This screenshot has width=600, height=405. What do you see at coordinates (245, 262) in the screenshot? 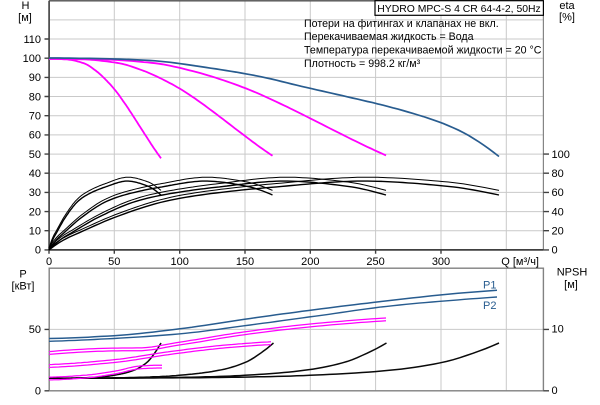
I see `svg-text: 150` at bounding box center [245, 262].